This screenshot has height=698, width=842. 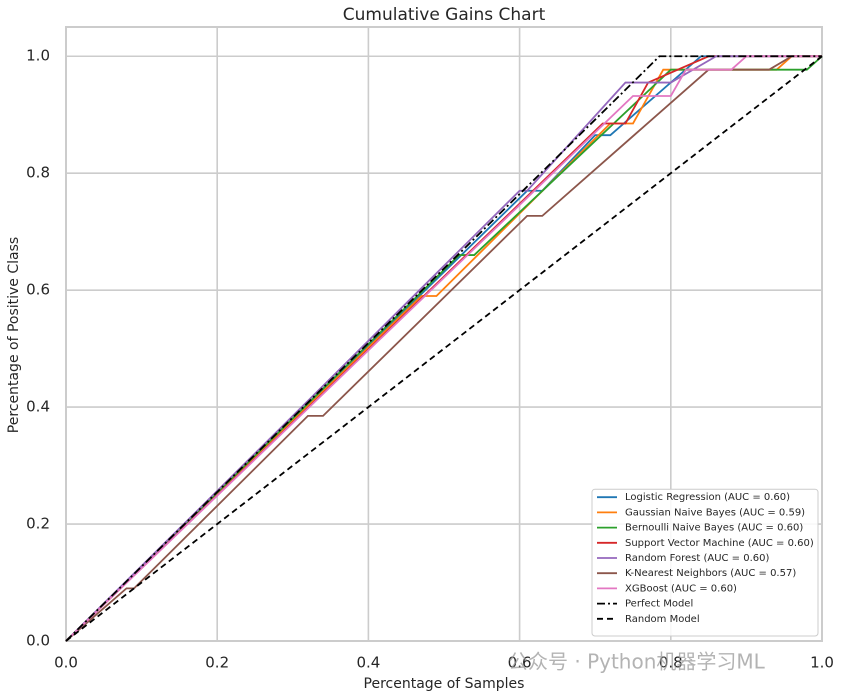 What do you see at coordinates (38, 173) in the screenshot?
I see `y-tick-label: 0.8` at bounding box center [38, 173].